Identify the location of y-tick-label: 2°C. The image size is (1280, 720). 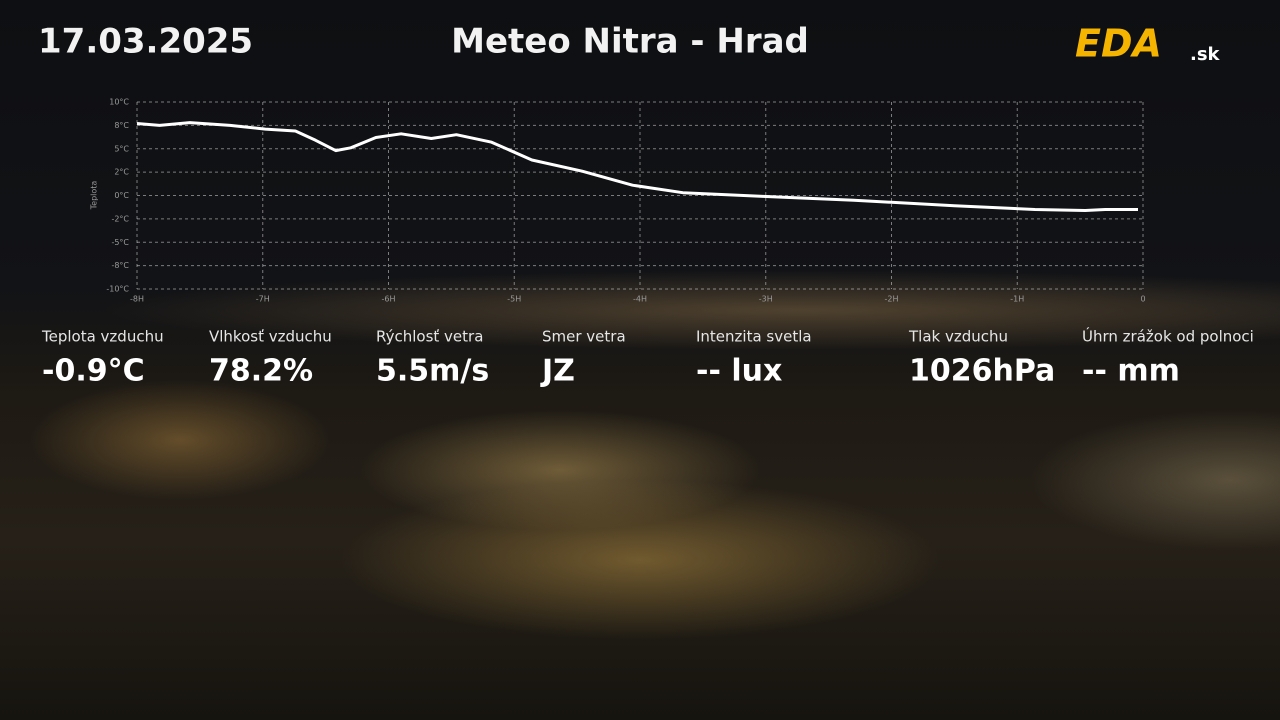
(121, 172).